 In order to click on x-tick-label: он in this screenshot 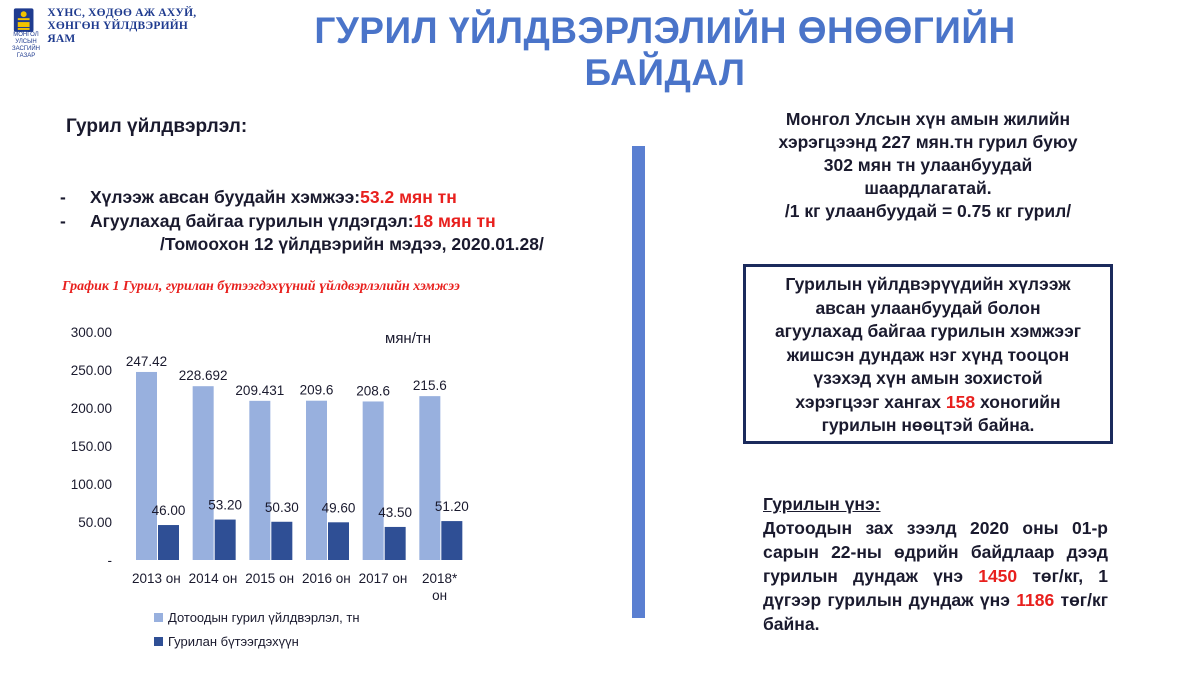, I will do `click(439, 595)`.